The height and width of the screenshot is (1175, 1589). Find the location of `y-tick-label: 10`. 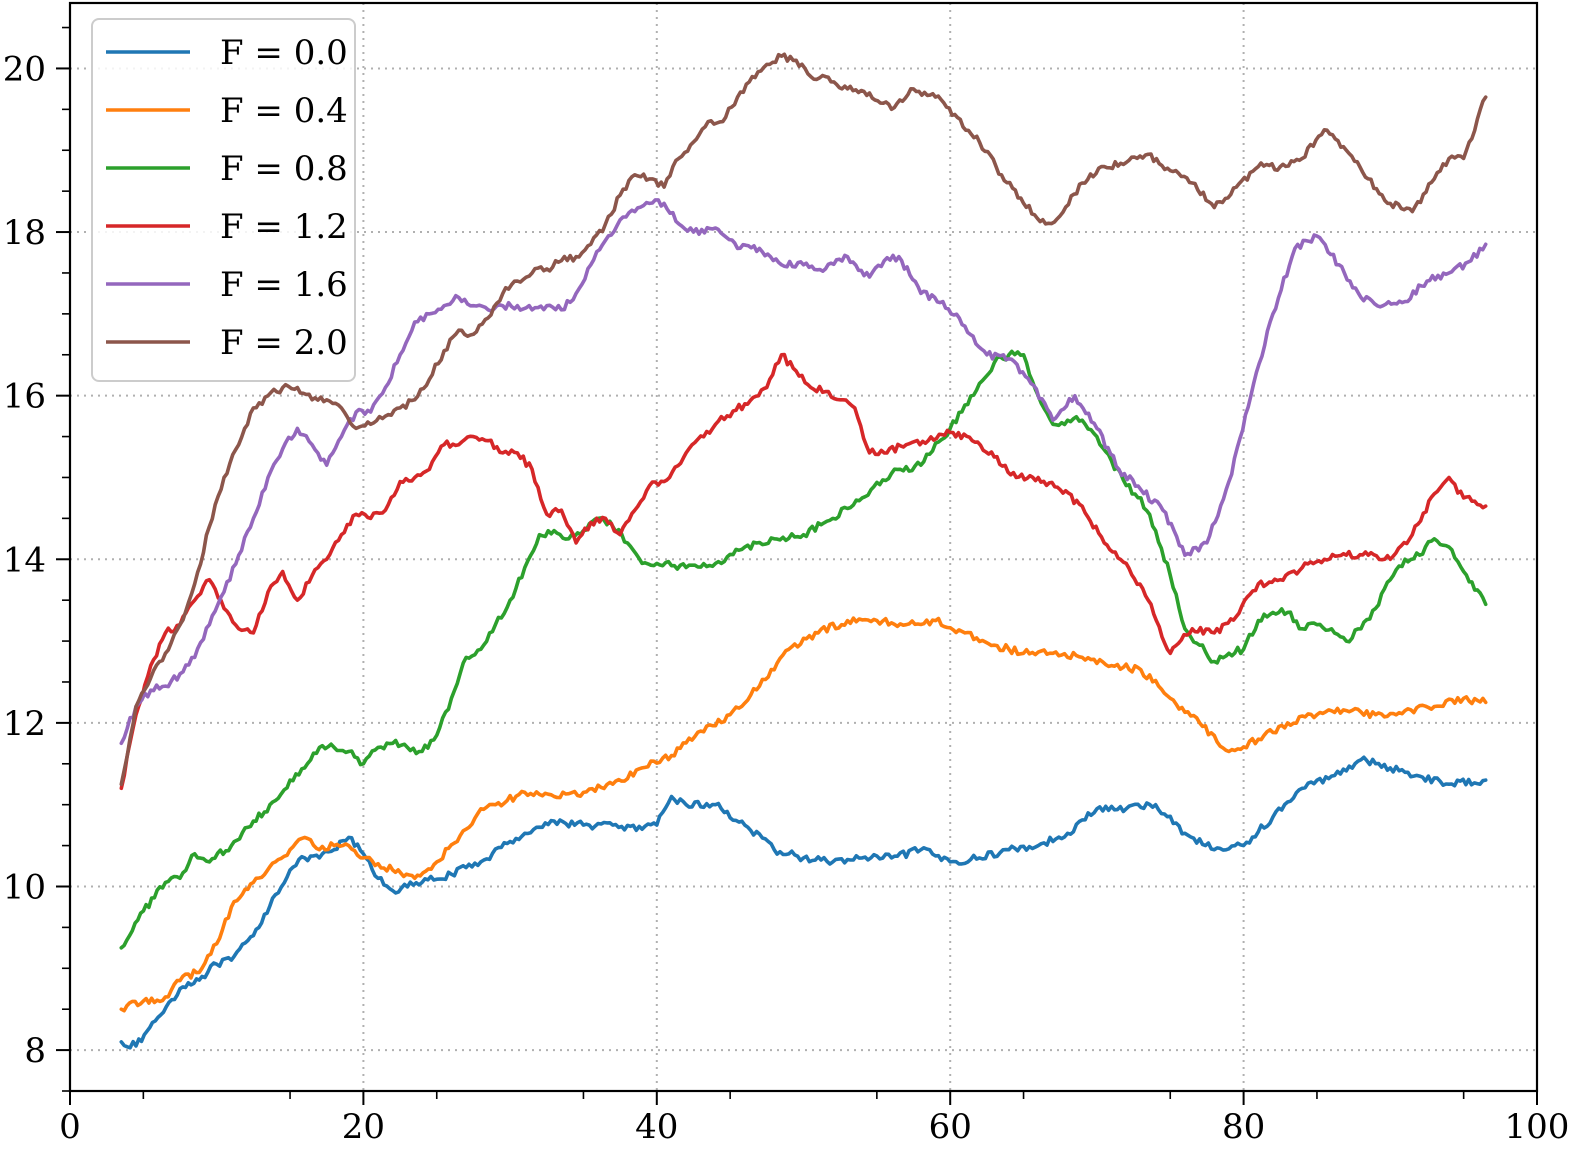

y-tick-label: 10 is located at coordinates (24, 887).